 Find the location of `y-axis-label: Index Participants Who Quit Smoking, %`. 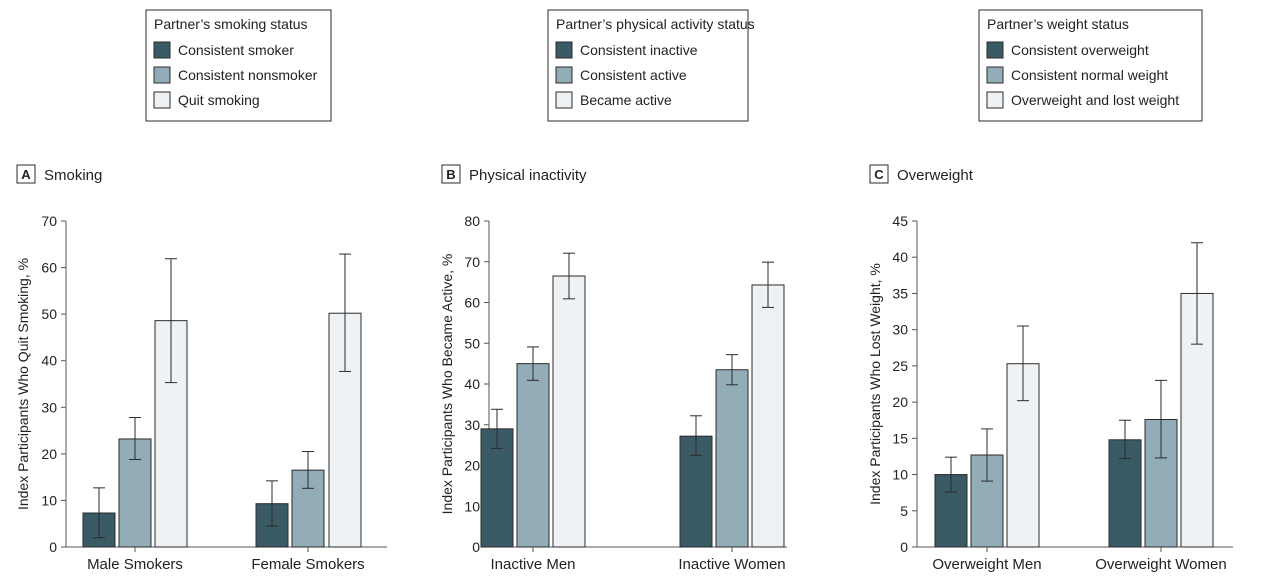

y-axis-label: Index Participants Who Quit Smoking, % is located at coordinates (23, 384).